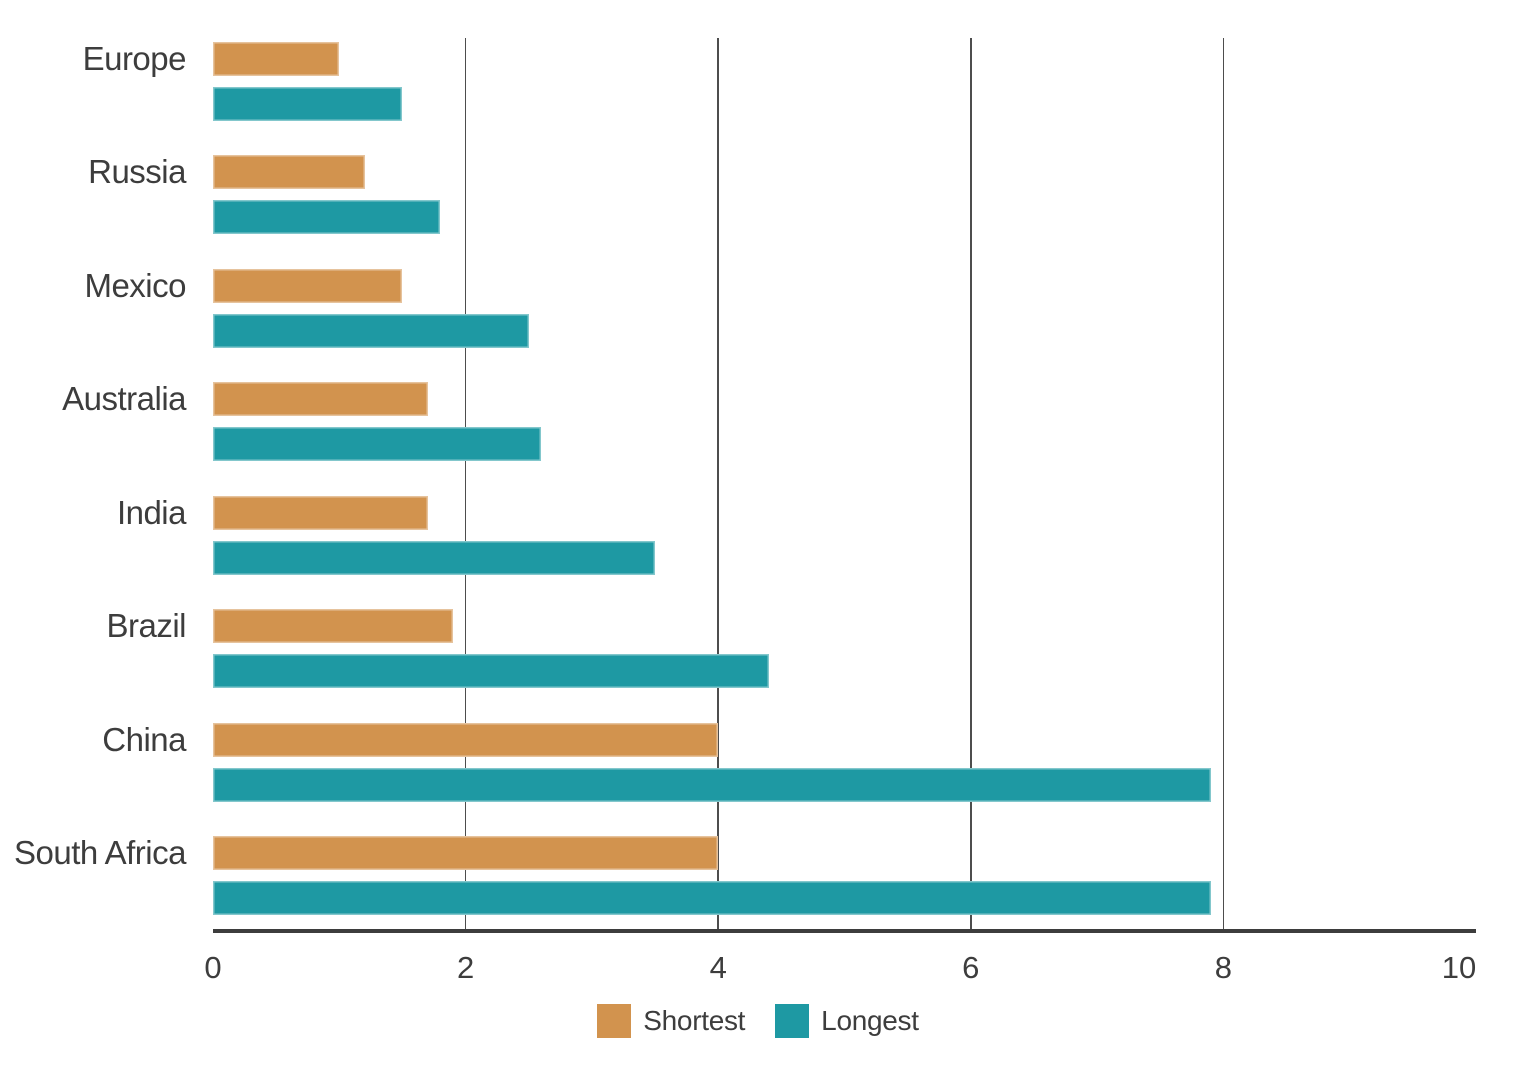  What do you see at coordinates (213, 967) in the screenshot?
I see `x-tick-label-0: 0` at bounding box center [213, 967].